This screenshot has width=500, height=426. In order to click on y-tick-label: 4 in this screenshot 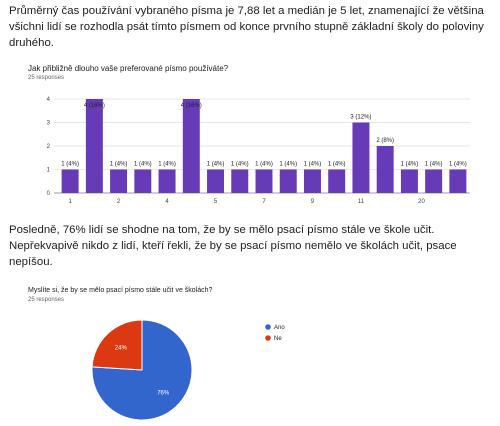, I will do `click(49, 100)`.